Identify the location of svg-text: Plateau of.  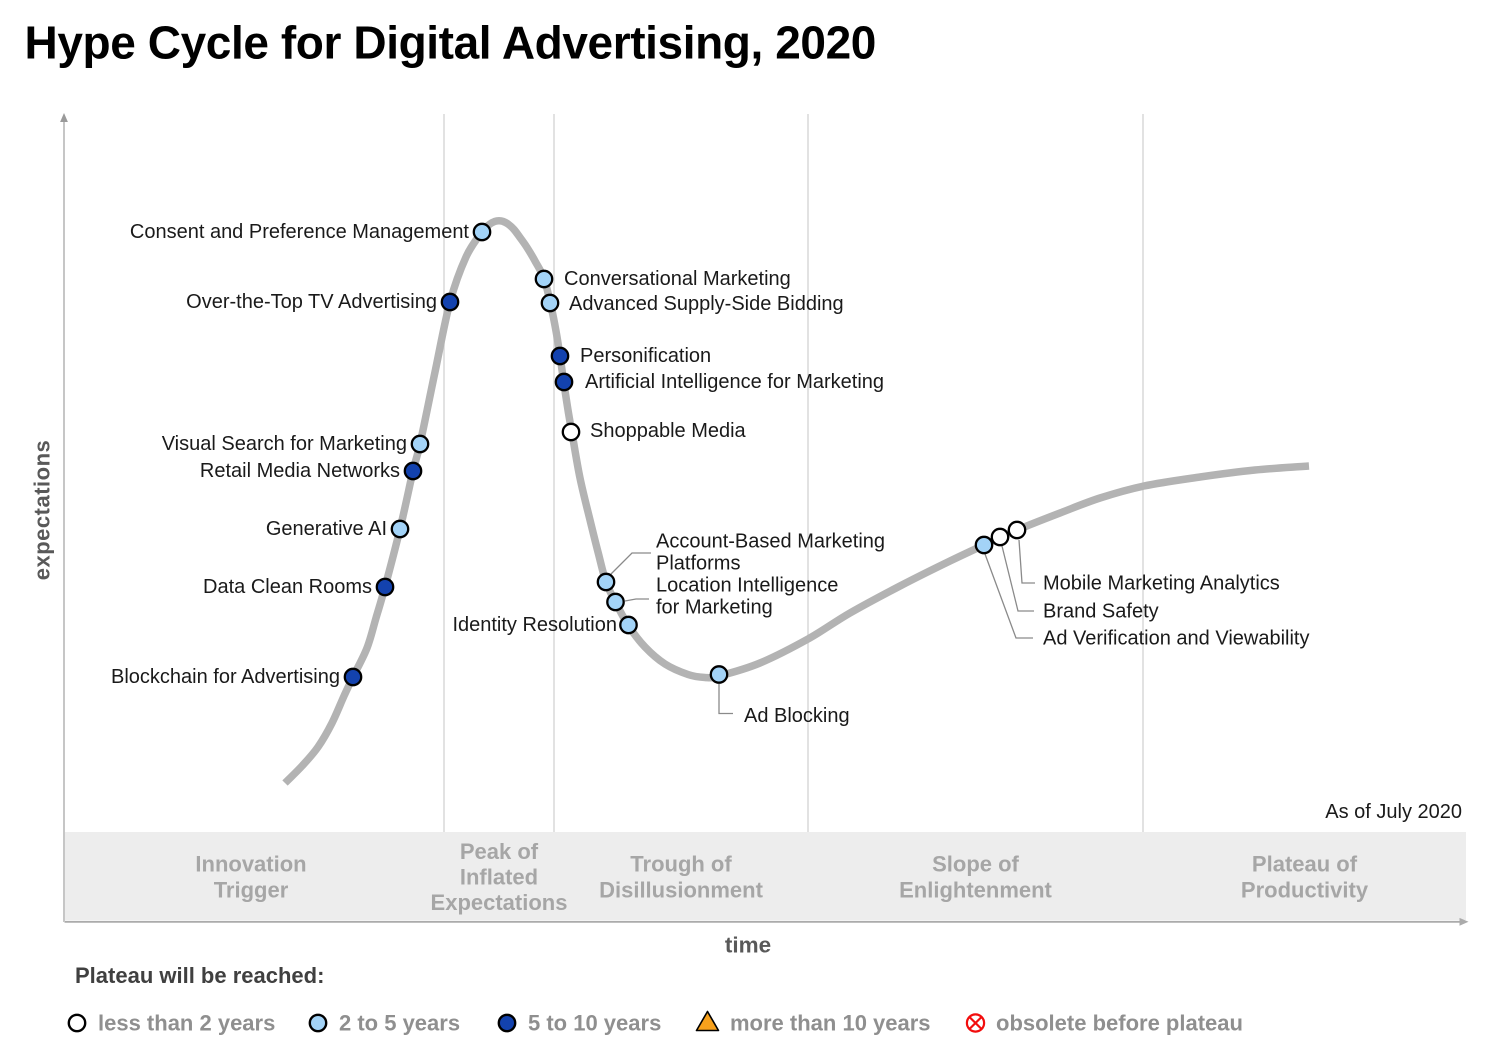
(1305, 864).